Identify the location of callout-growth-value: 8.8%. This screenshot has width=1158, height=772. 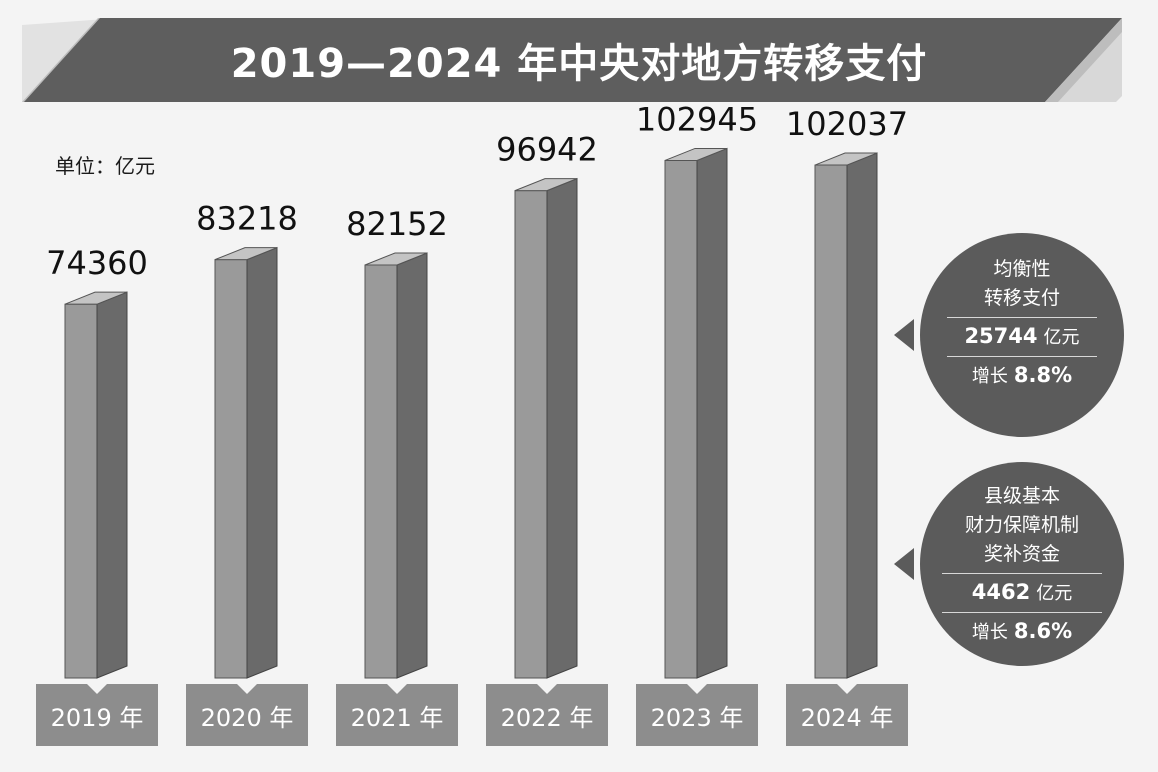
(1043, 375).